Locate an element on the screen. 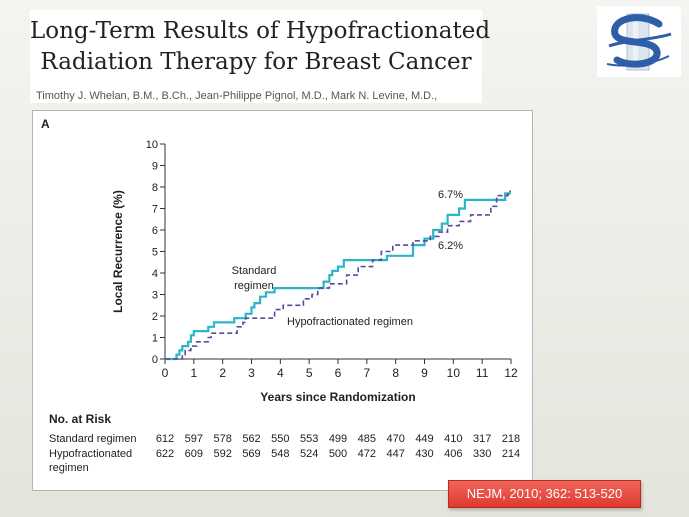 This screenshot has width=689, height=517. risk-value: 485 is located at coordinates (366, 439).